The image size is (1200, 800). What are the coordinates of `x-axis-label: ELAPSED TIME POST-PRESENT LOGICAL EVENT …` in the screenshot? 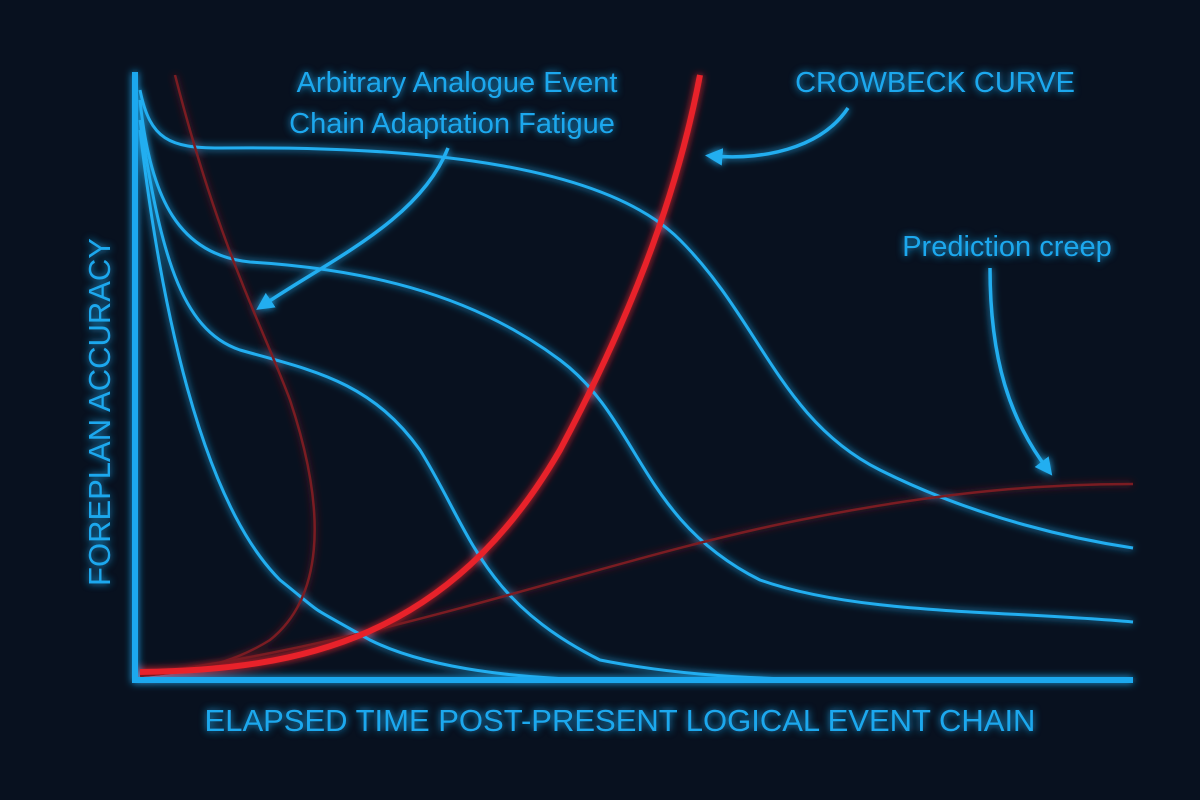 It's located at (620, 720).